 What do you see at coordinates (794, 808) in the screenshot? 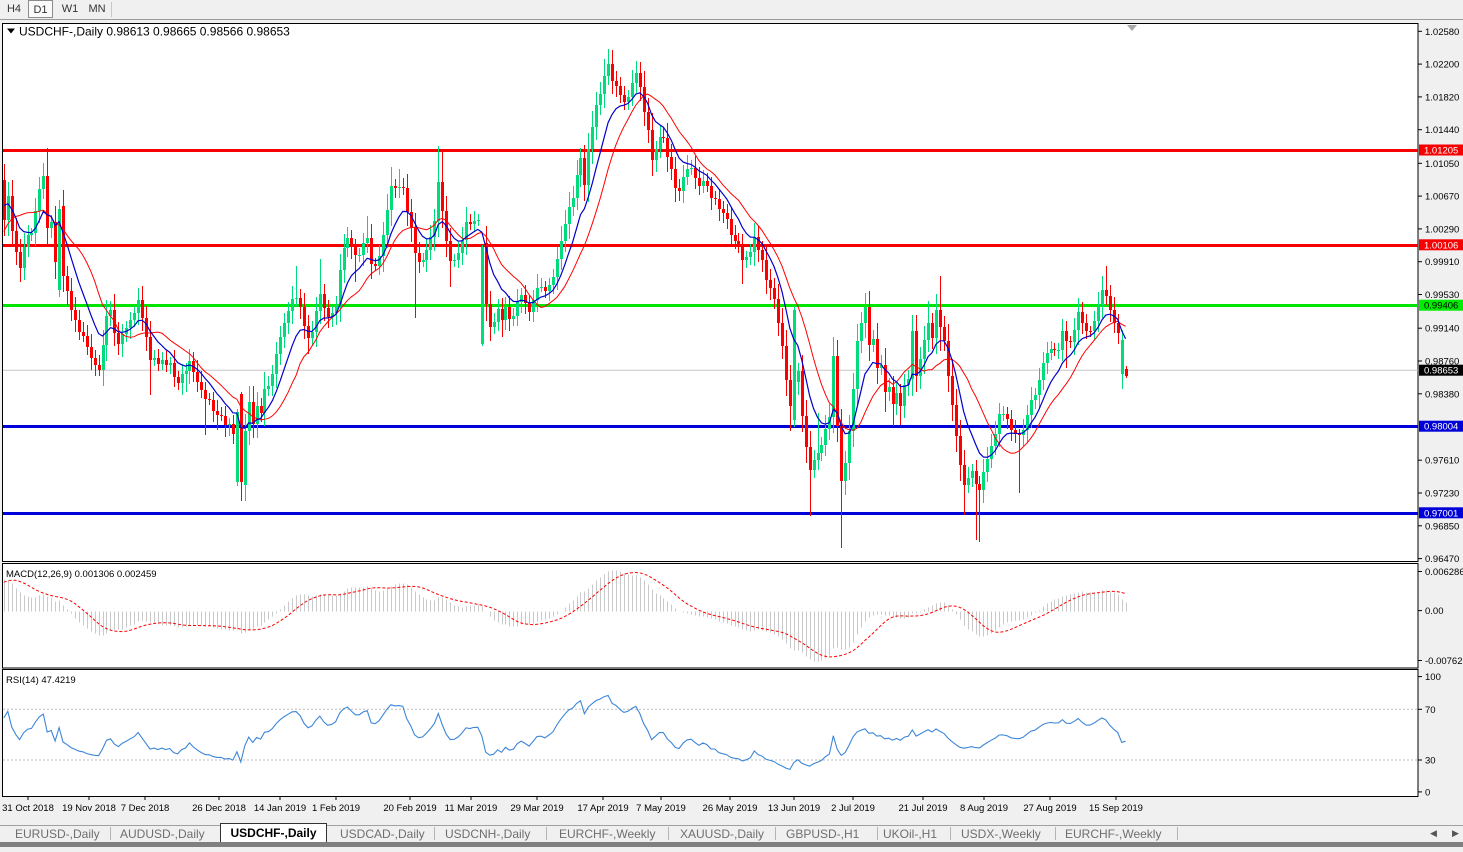
I see `svg-text: 13 Jun 2019` at bounding box center [794, 808].